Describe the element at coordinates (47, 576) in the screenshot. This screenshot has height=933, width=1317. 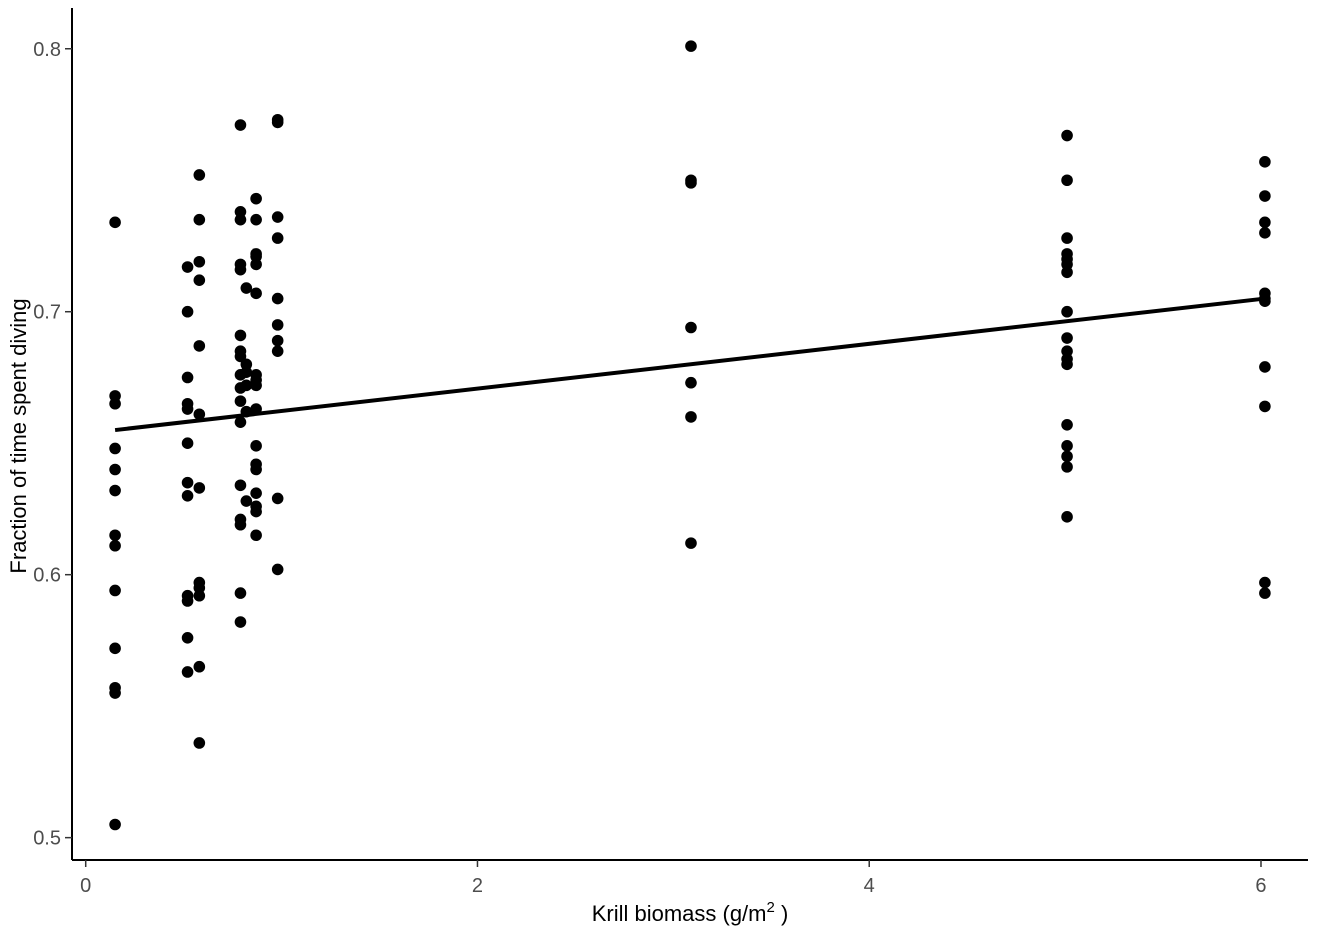
I see `y-tick-label: 0.6` at that location.